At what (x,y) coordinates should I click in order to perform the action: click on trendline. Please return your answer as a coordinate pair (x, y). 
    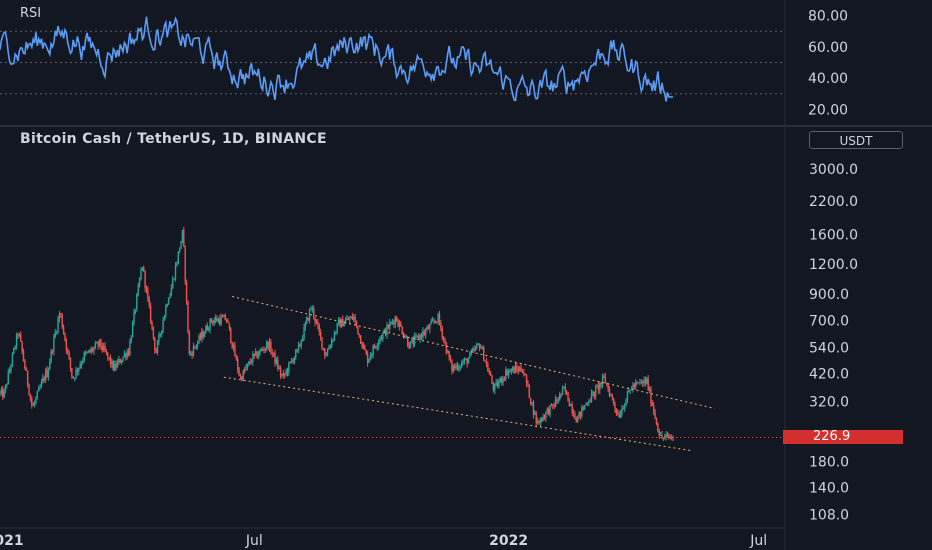
    Looking at the image, I should click on (473, 352).